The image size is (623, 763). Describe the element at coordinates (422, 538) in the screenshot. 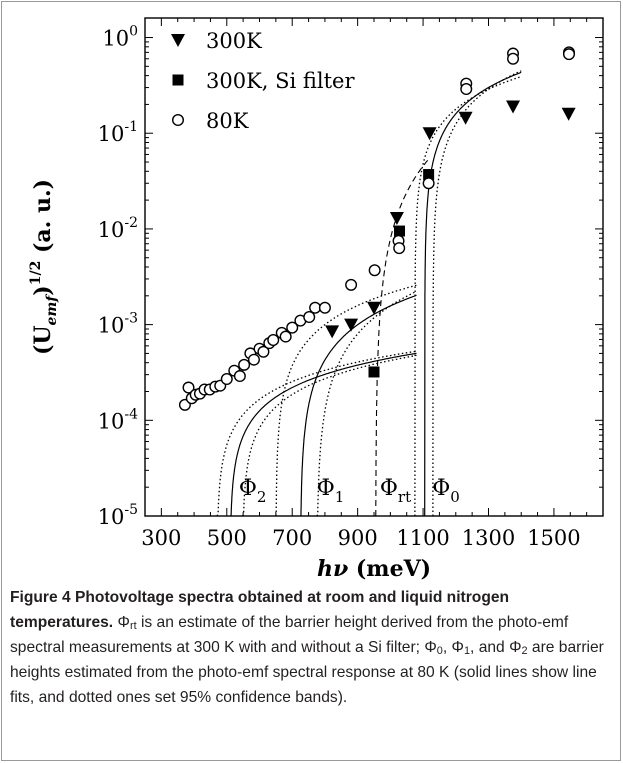

I see `x-tick-label: 1100` at that location.